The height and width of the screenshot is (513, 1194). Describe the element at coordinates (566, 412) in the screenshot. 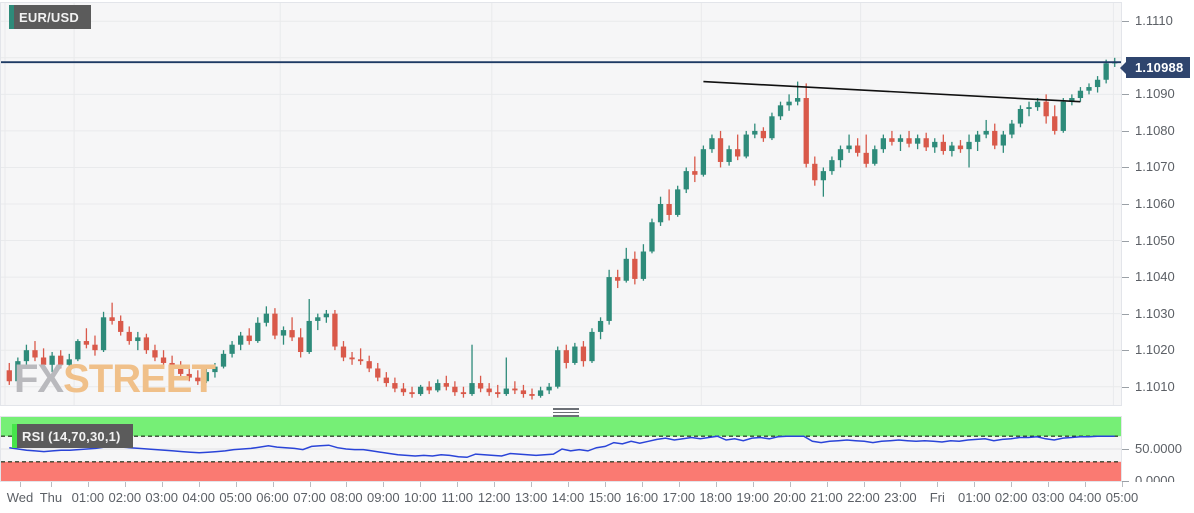

I see `pane-resize-handle` at that location.